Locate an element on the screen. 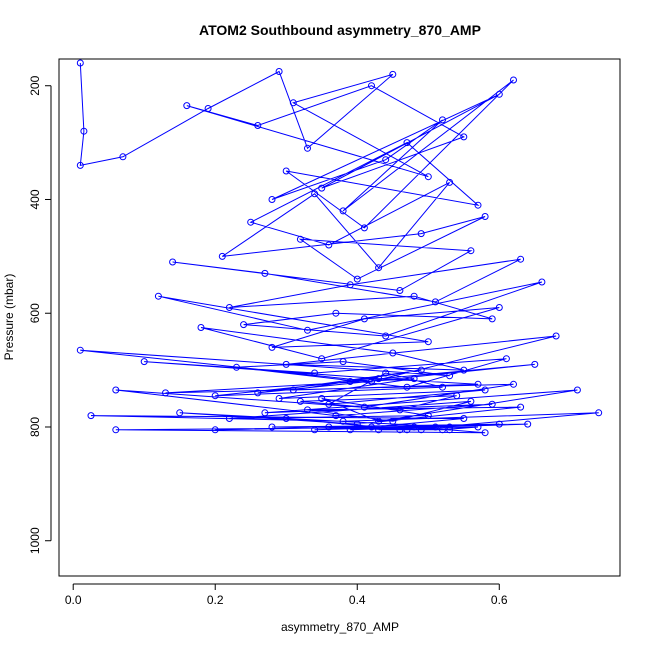 The width and height of the screenshot is (650, 650). y-axis: 200 400 600 800 1000 is located at coordinates (40, 314).